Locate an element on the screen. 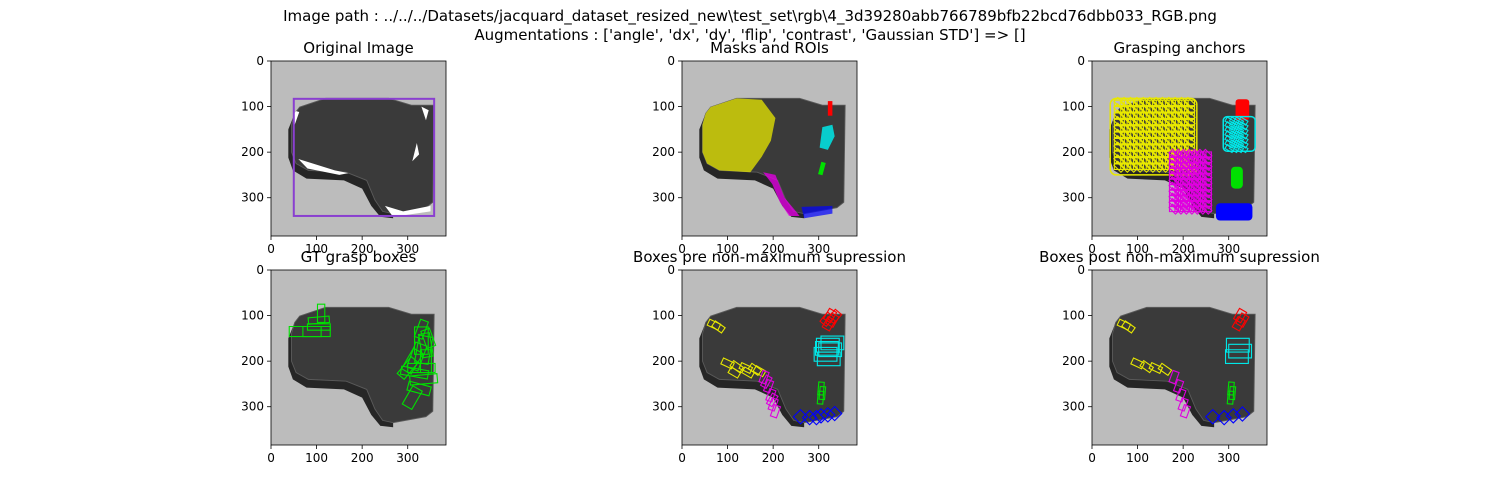  anchor-yellow-outline is located at coordinates (1153, 136).